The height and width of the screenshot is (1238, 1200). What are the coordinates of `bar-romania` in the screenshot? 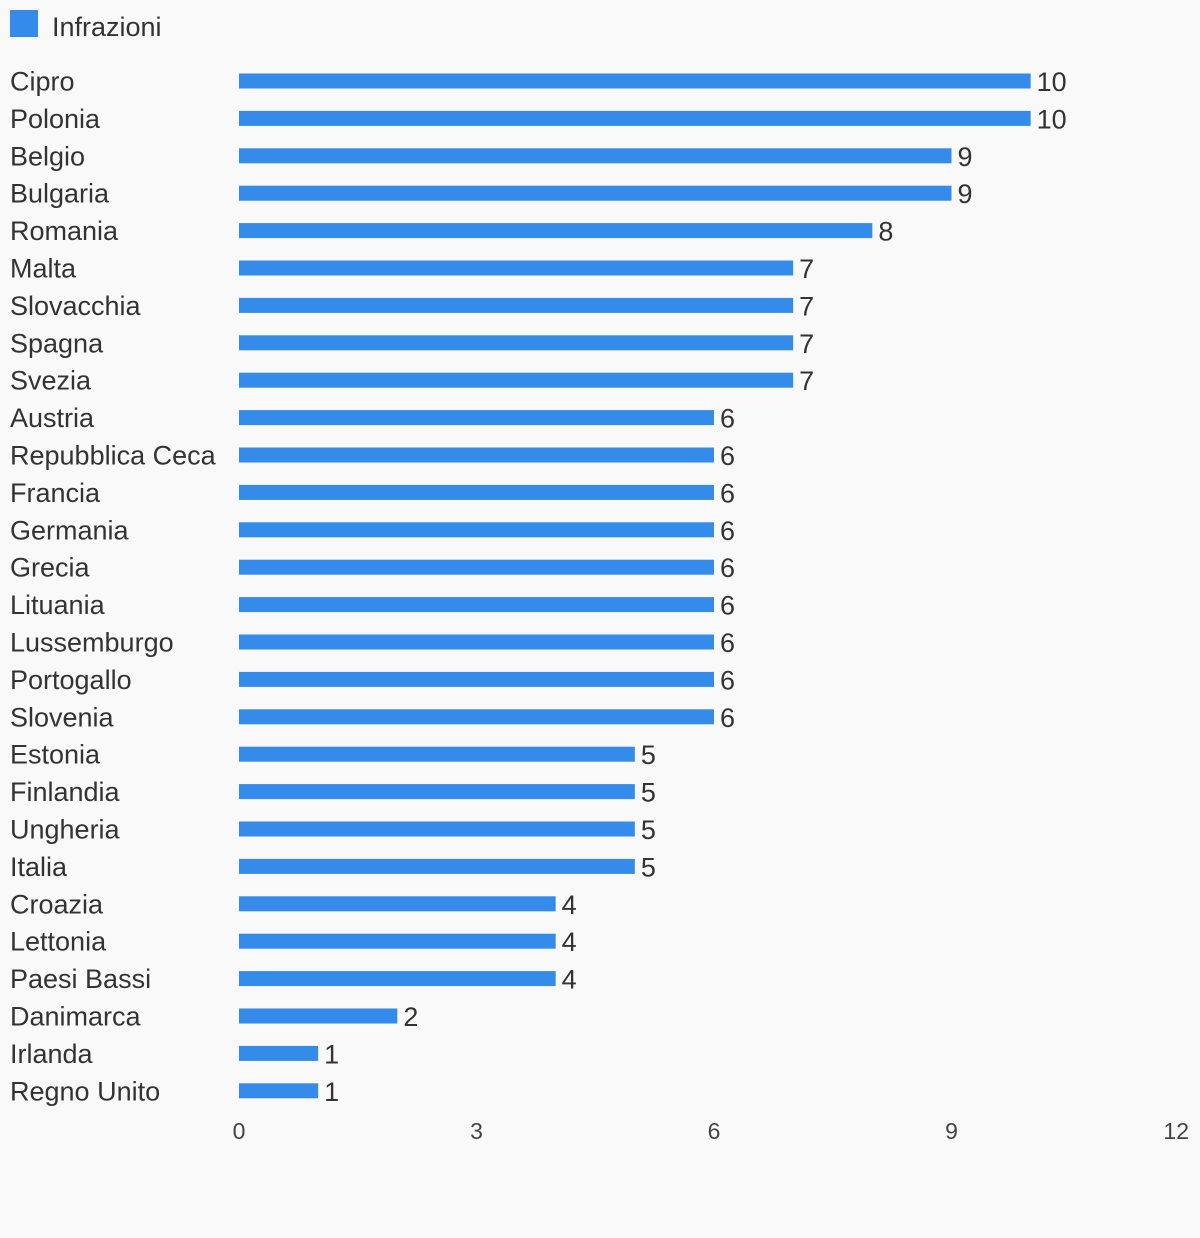 It's located at (556, 231).